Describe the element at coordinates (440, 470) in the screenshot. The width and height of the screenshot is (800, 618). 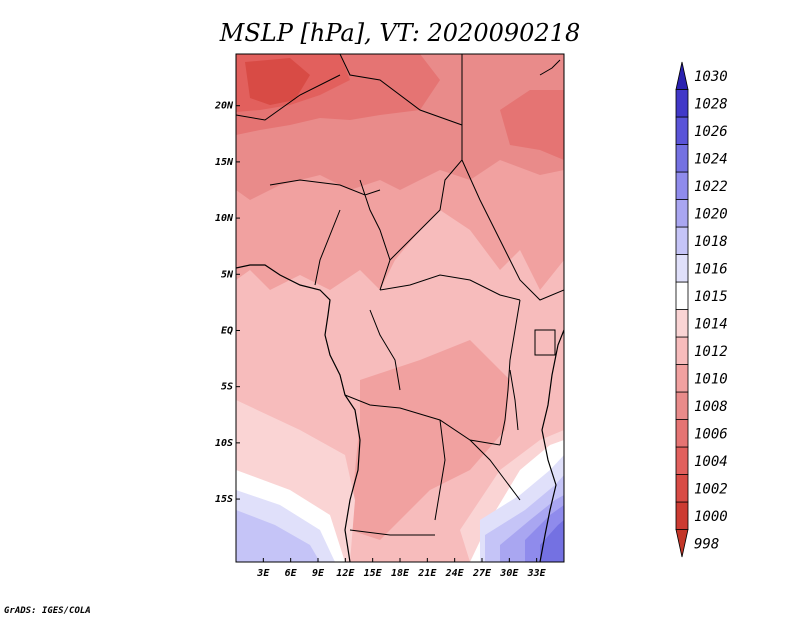
I see `angola-east-border` at that location.